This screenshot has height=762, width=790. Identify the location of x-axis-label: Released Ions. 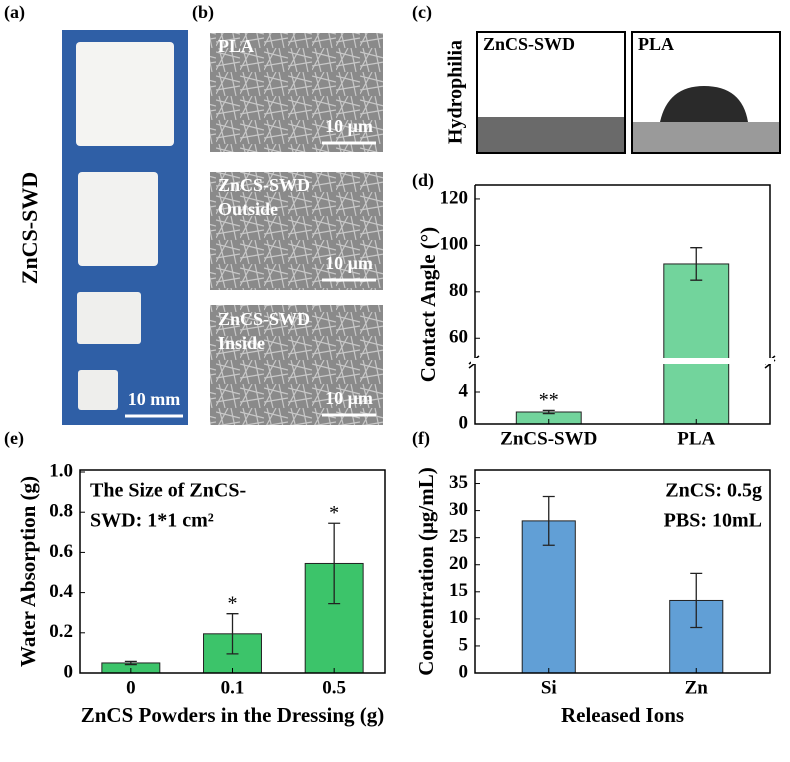
(622, 715).